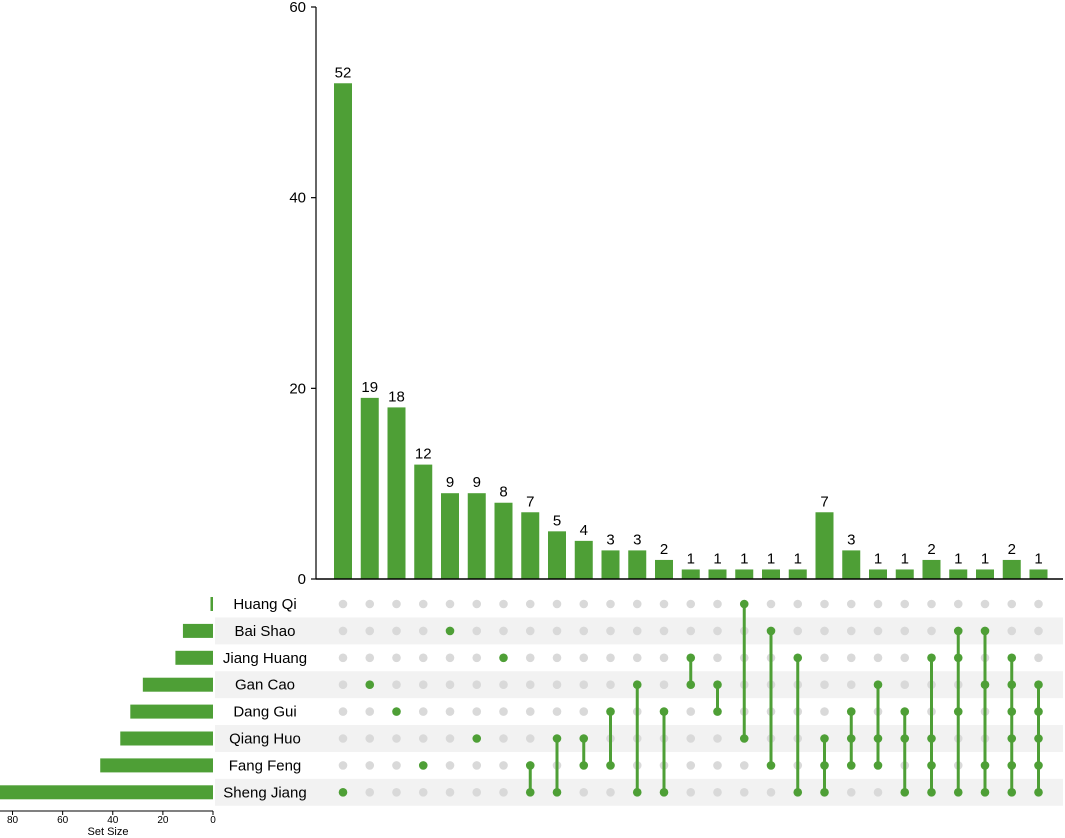 This screenshot has width=1065, height=838. I want to click on intersection-bar-label: 7, so click(824, 501).